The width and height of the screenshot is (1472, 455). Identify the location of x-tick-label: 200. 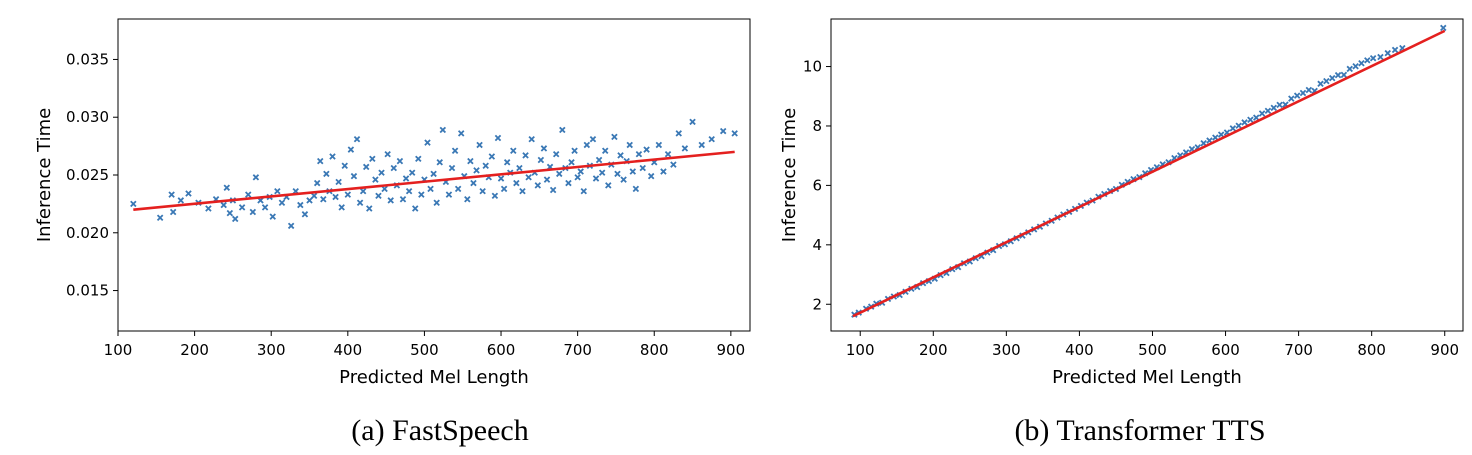
(933, 350).